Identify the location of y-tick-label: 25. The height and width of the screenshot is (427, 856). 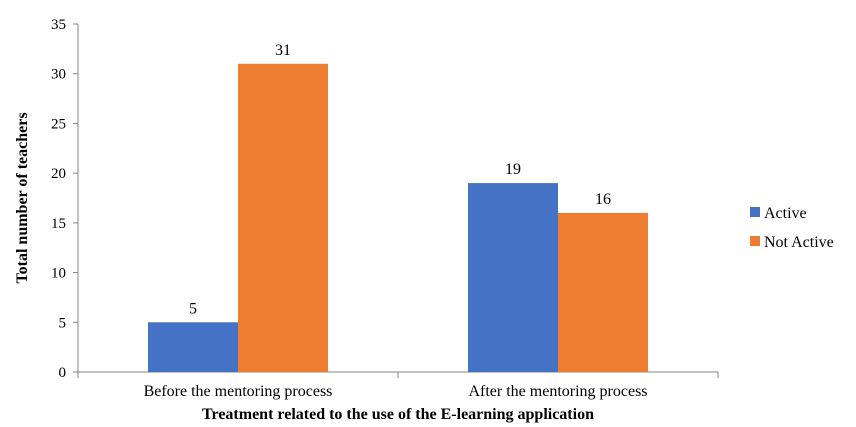
(58, 124).